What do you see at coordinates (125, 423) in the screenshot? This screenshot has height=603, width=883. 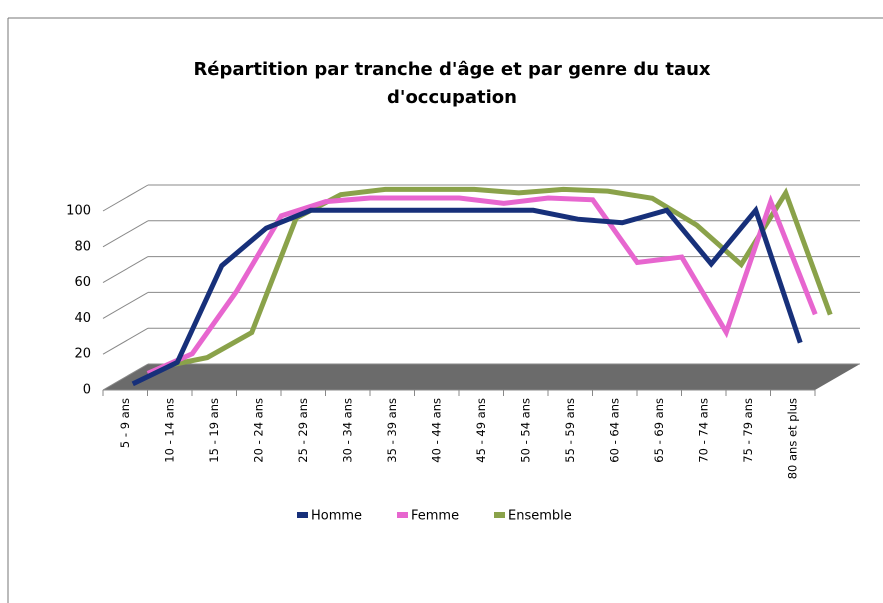 I see `x-tick-label: 5 - 9 ans` at bounding box center [125, 423].